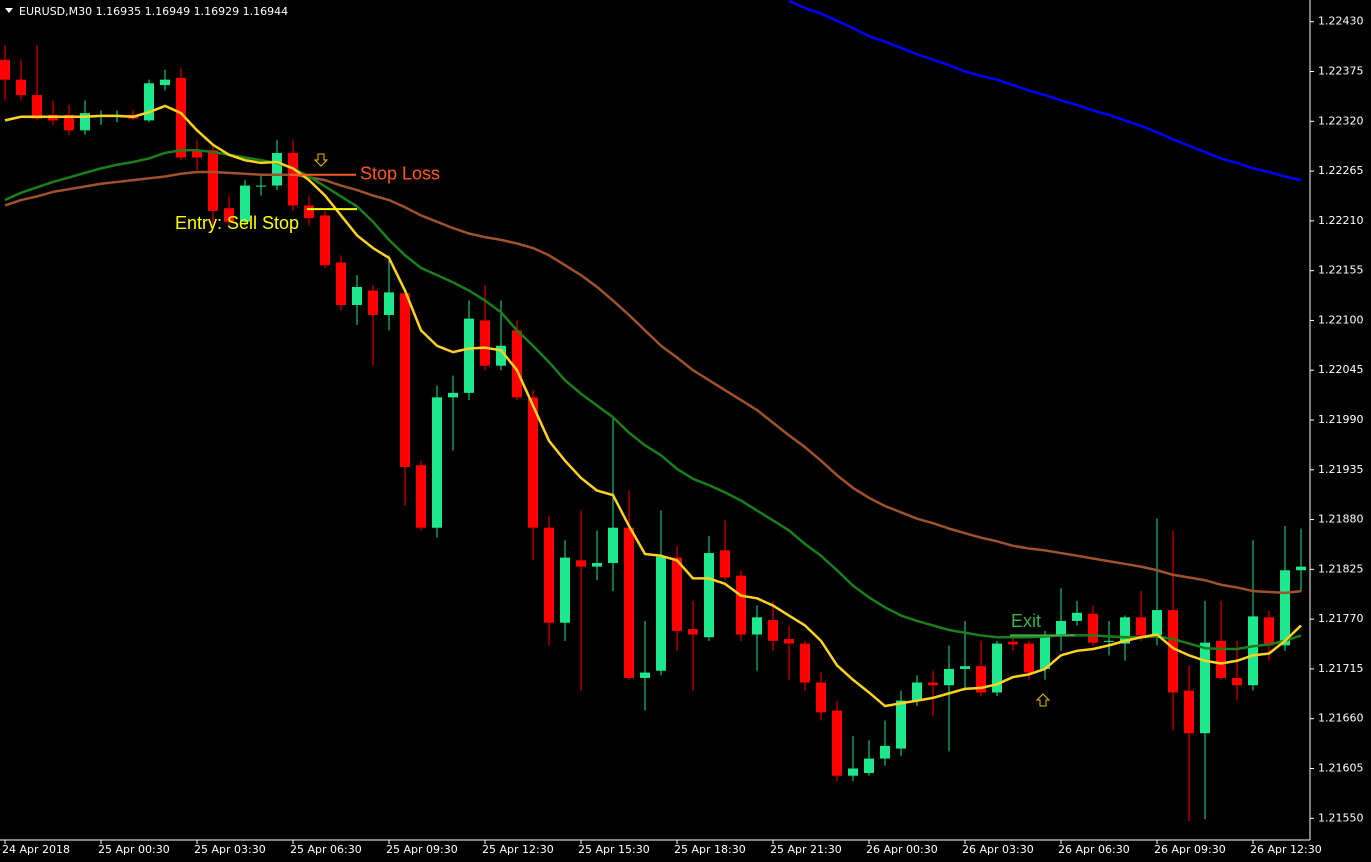 The width and height of the screenshot is (1371, 862). I want to click on y-tick-label: 1.21825, so click(1341, 568).